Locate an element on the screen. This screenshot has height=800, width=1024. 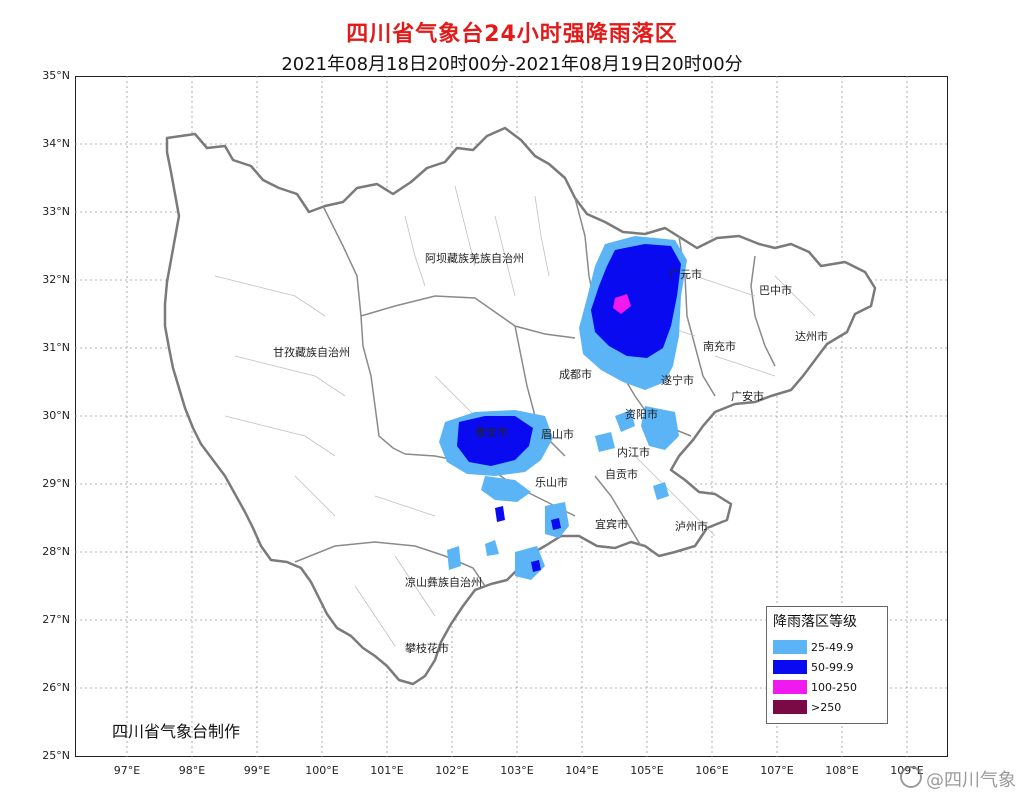
city-label-yaan: 雅安市 is located at coordinates (491, 432).